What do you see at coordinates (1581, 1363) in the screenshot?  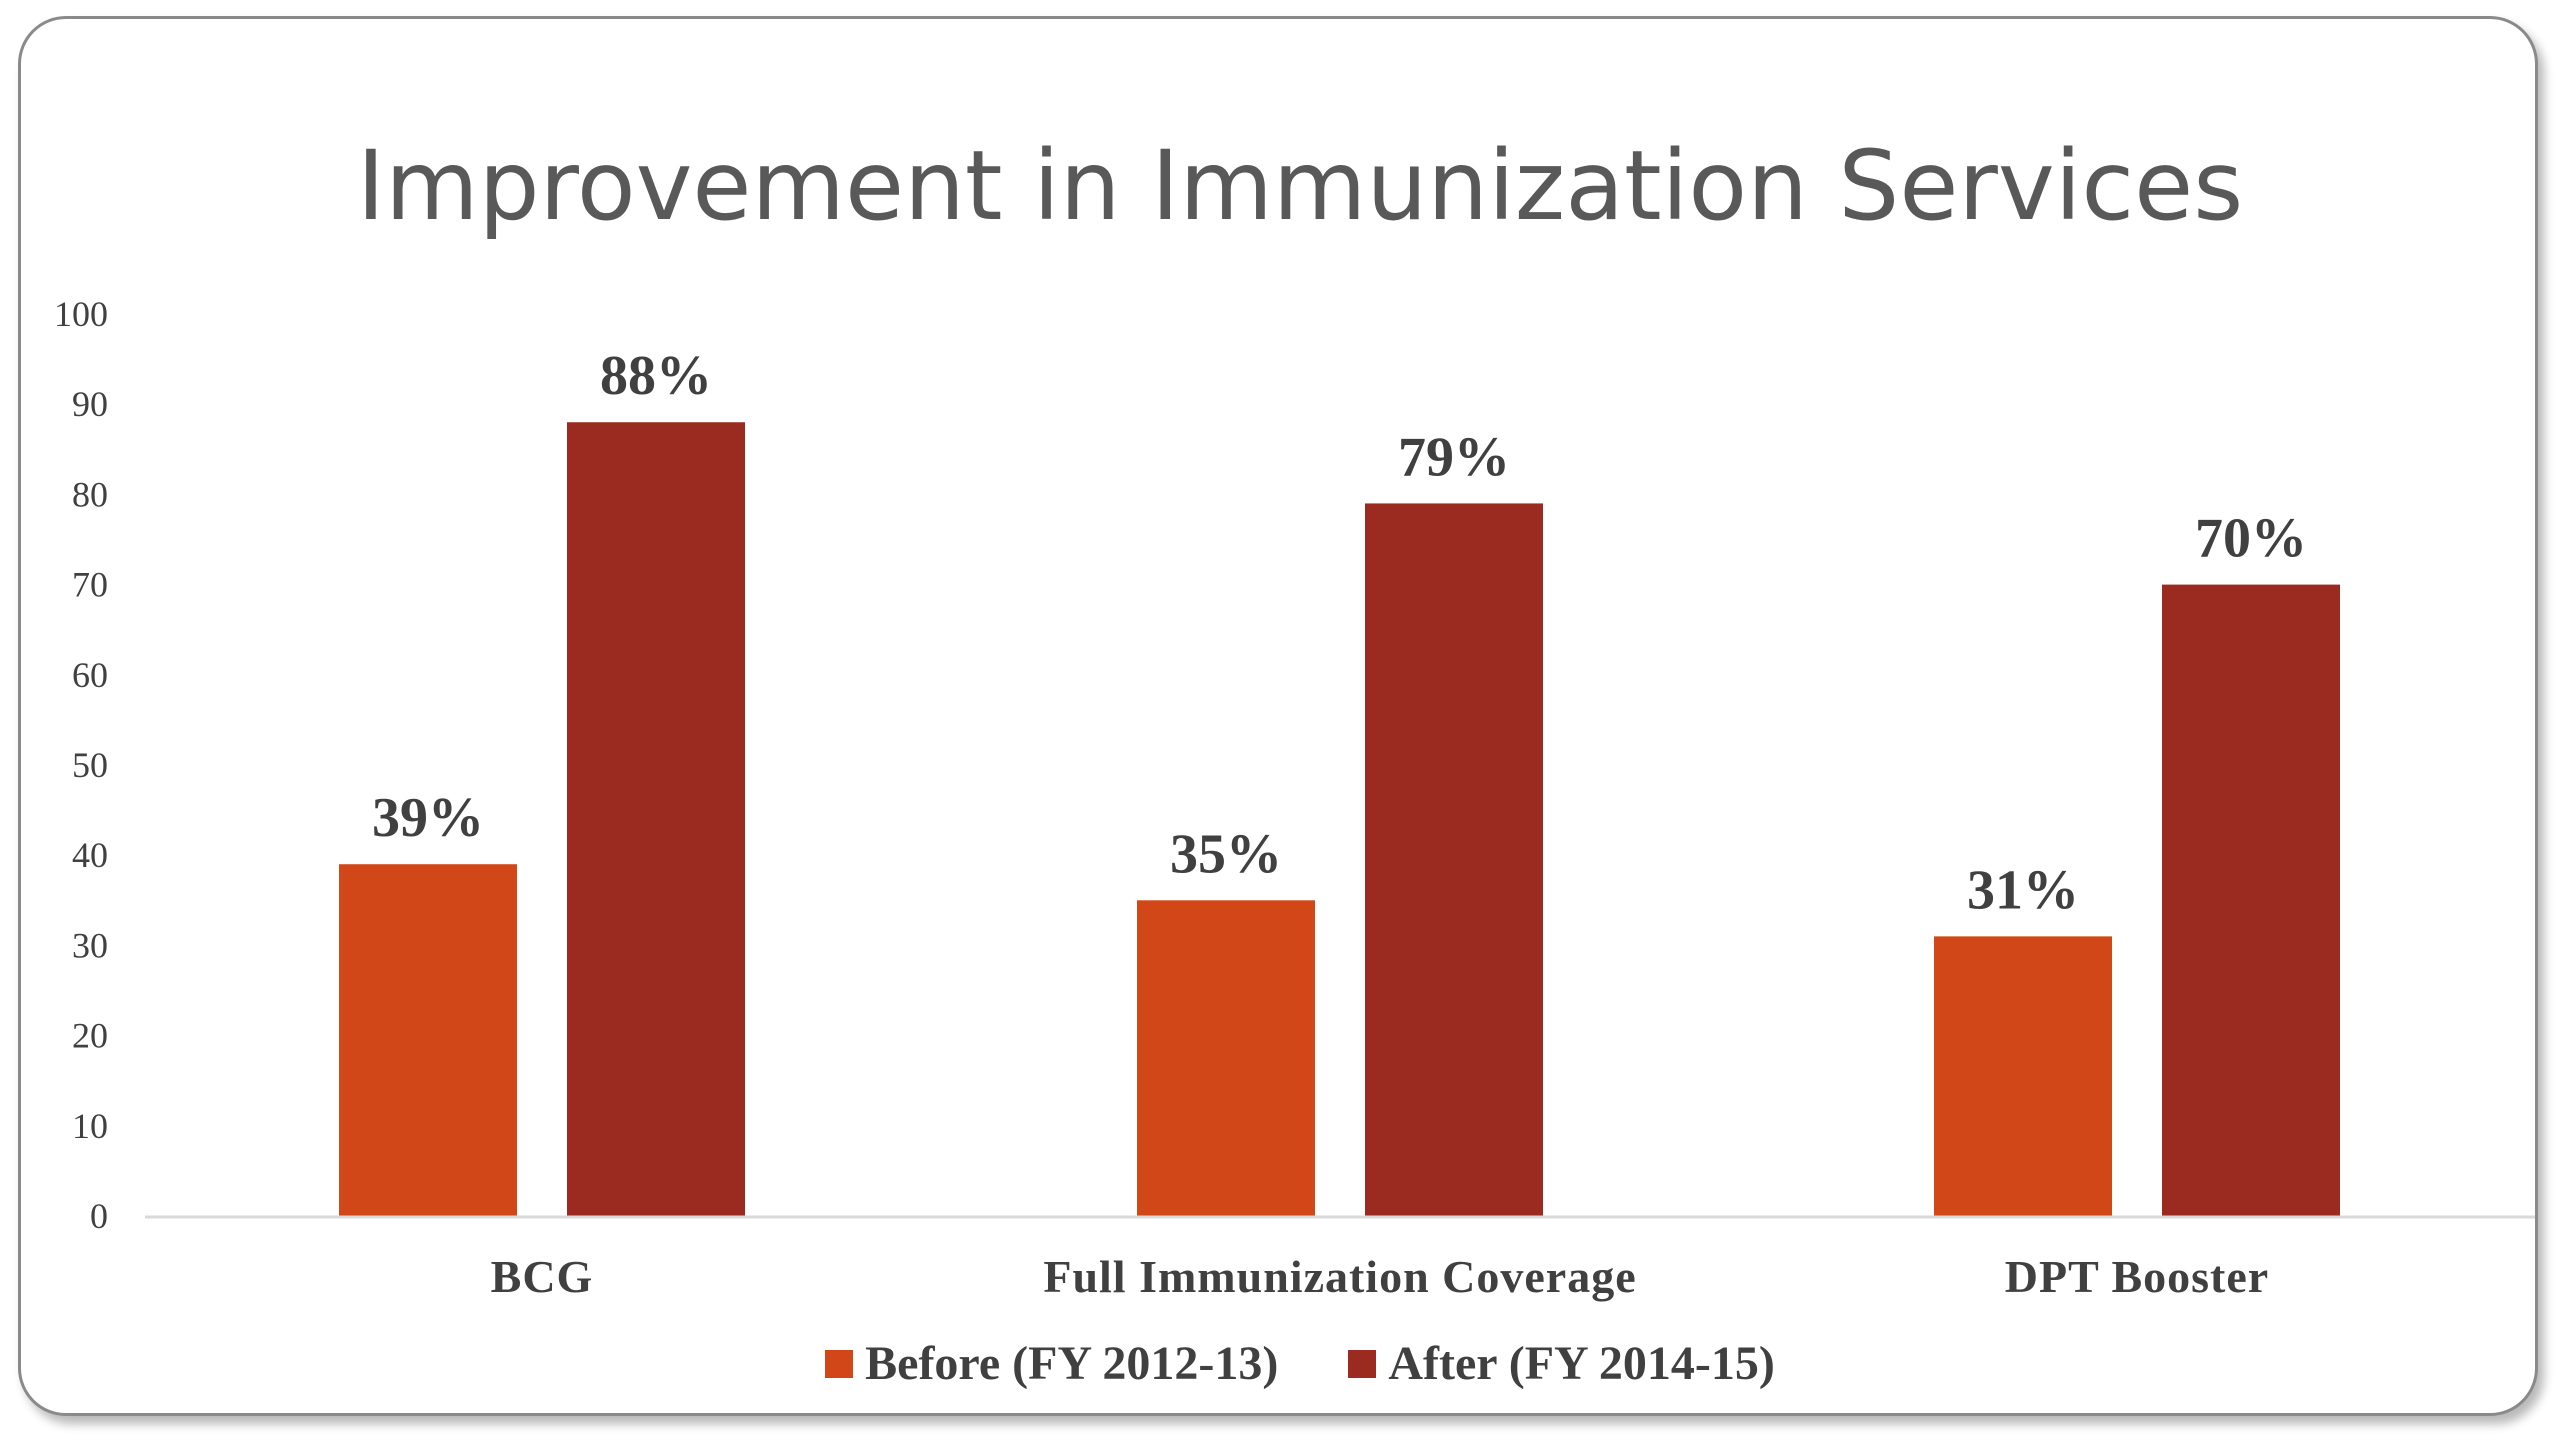 I see `legend-label-after: After (FY 2014-15)` at bounding box center [1581, 1363].